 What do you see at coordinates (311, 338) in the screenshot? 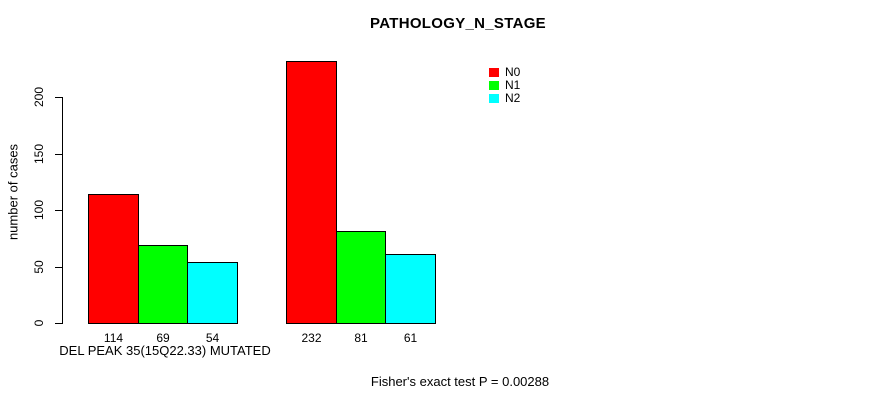
I see `bar-value-label: 232` at bounding box center [311, 338].